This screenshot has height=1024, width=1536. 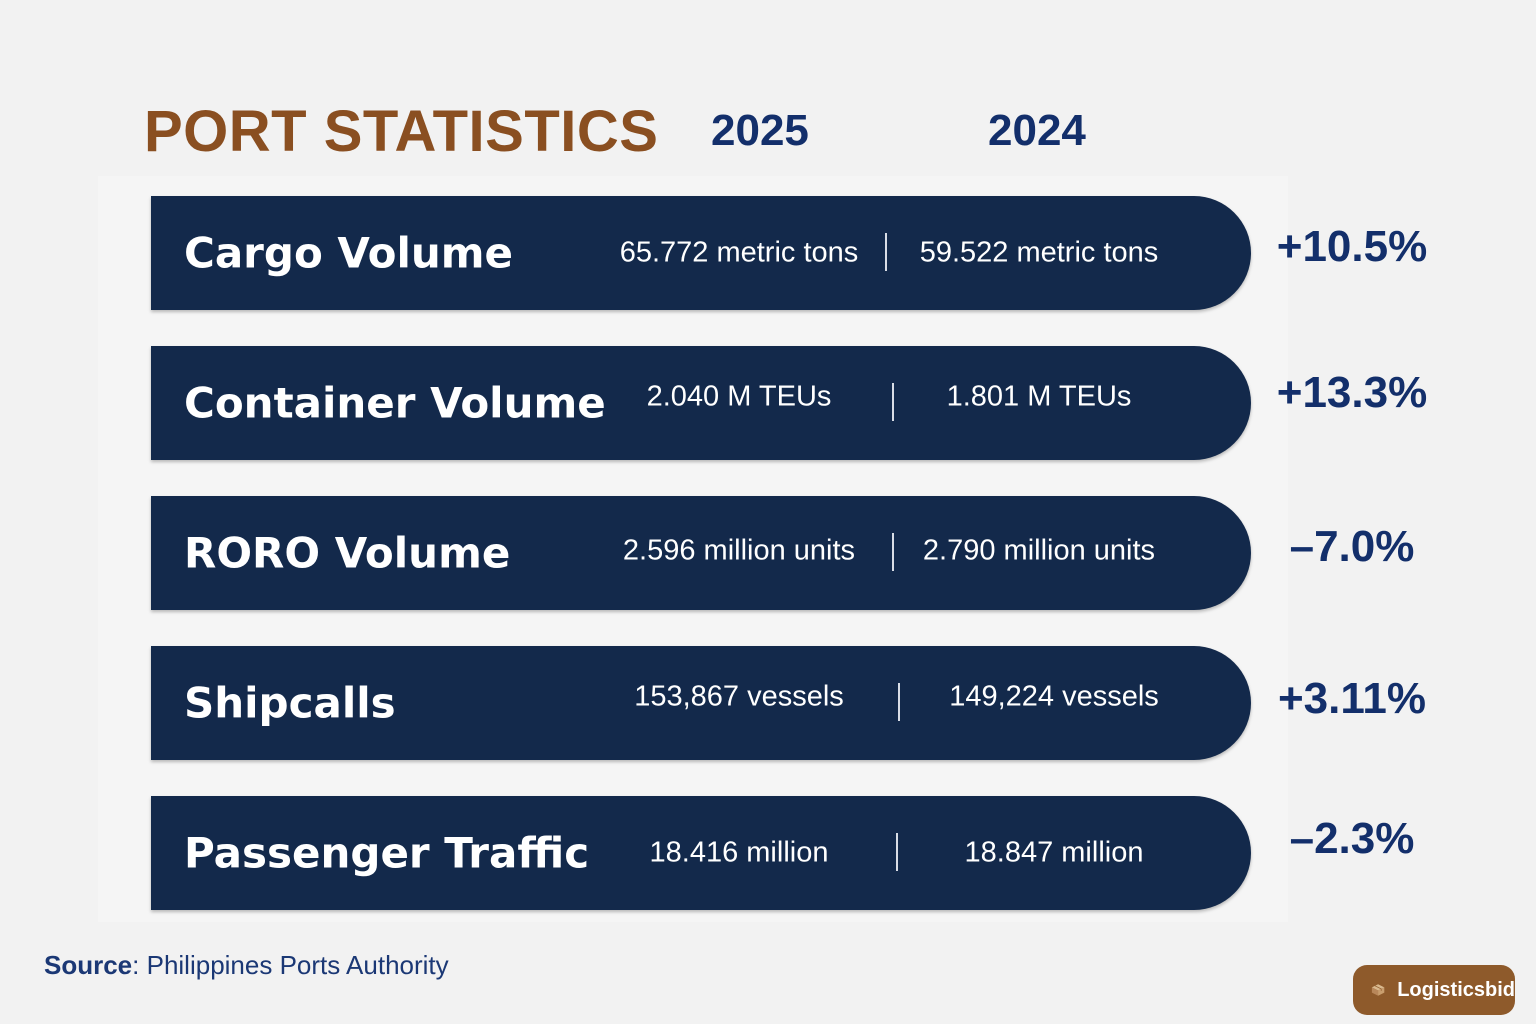 I want to click on stat-label: Cargo Volume, so click(x=349, y=253).